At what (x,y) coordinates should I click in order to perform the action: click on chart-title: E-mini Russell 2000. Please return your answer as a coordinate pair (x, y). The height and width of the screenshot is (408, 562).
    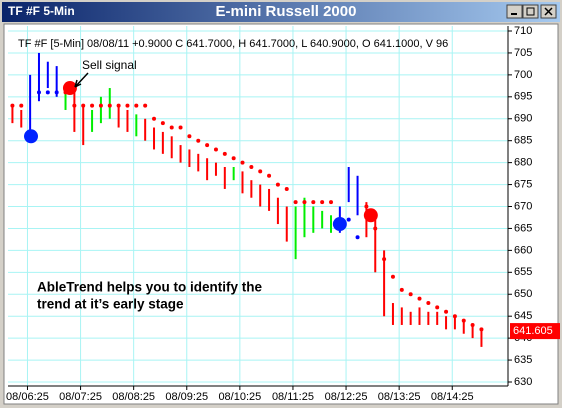
    Looking at the image, I should click on (286, 11).